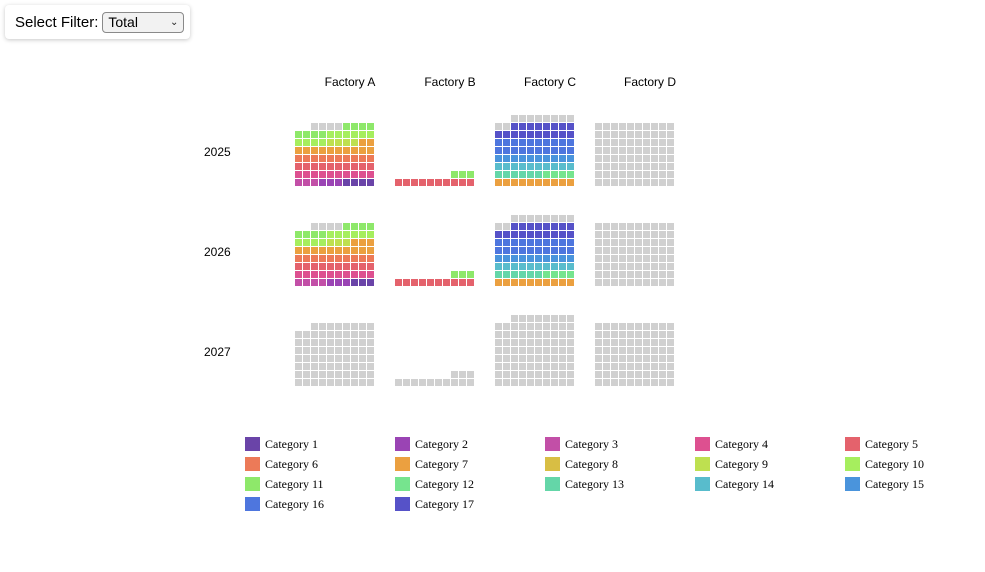 Image resolution: width=985 pixels, height=572 pixels. Describe the element at coordinates (591, 444) in the screenshot. I see `legend-label: Category 3` at that location.